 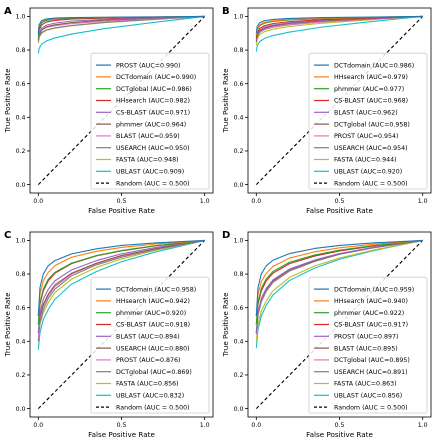 I want to click on legend-entry: DCTglobal (AUC=0.869), so click(x=154, y=372).